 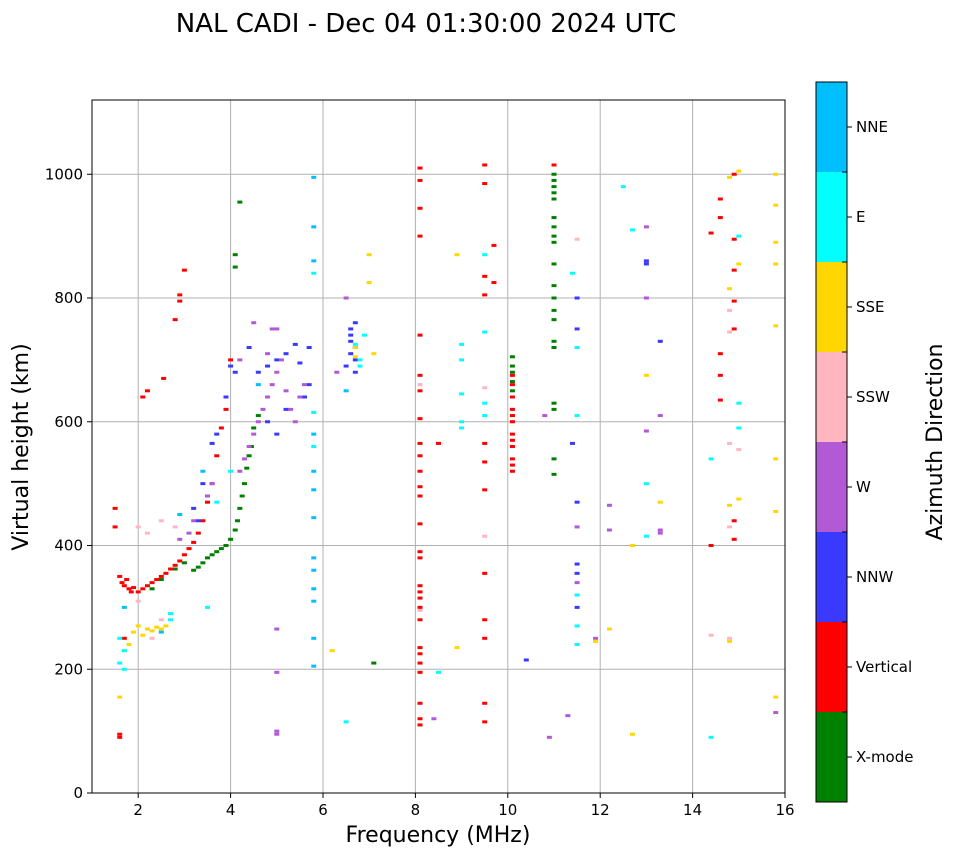 What do you see at coordinates (935, 441) in the screenshot?
I see `colorbar-label: Azimuth Direction` at bounding box center [935, 441].